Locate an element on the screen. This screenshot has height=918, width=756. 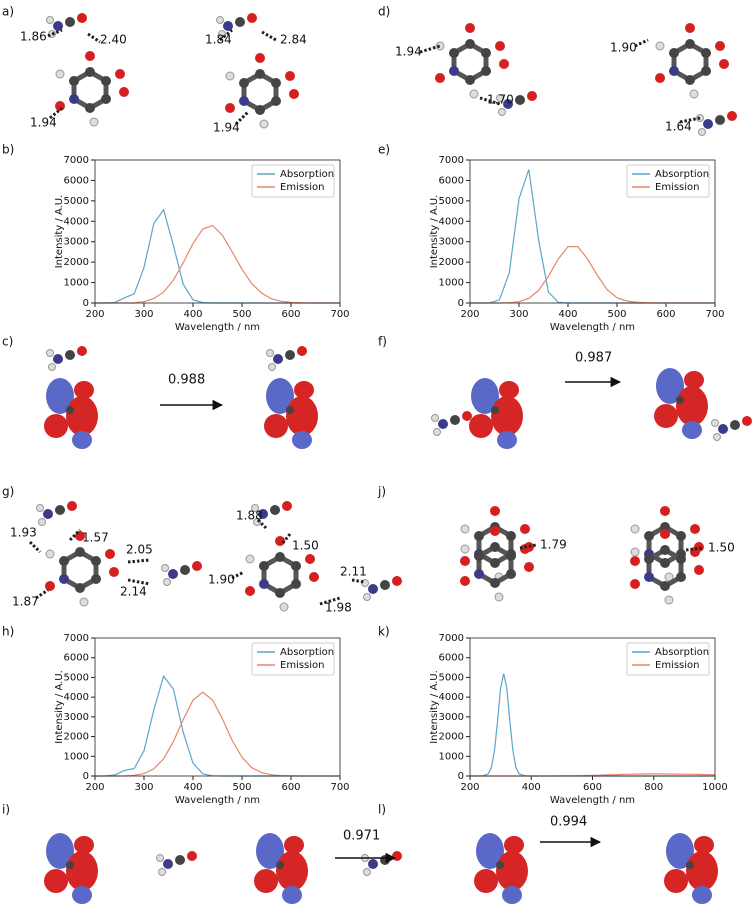
legend-box is located at coordinates (668, 659).